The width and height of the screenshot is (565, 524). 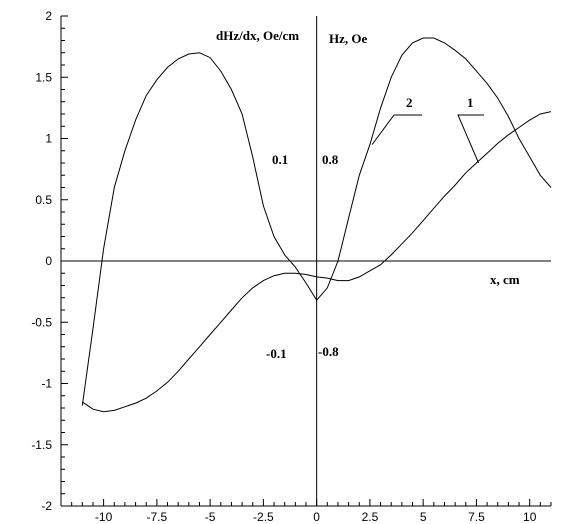 What do you see at coordinates (470, 139) in the screenshot?
I see `series-label-1-leader` at bounding box center [470, 139].